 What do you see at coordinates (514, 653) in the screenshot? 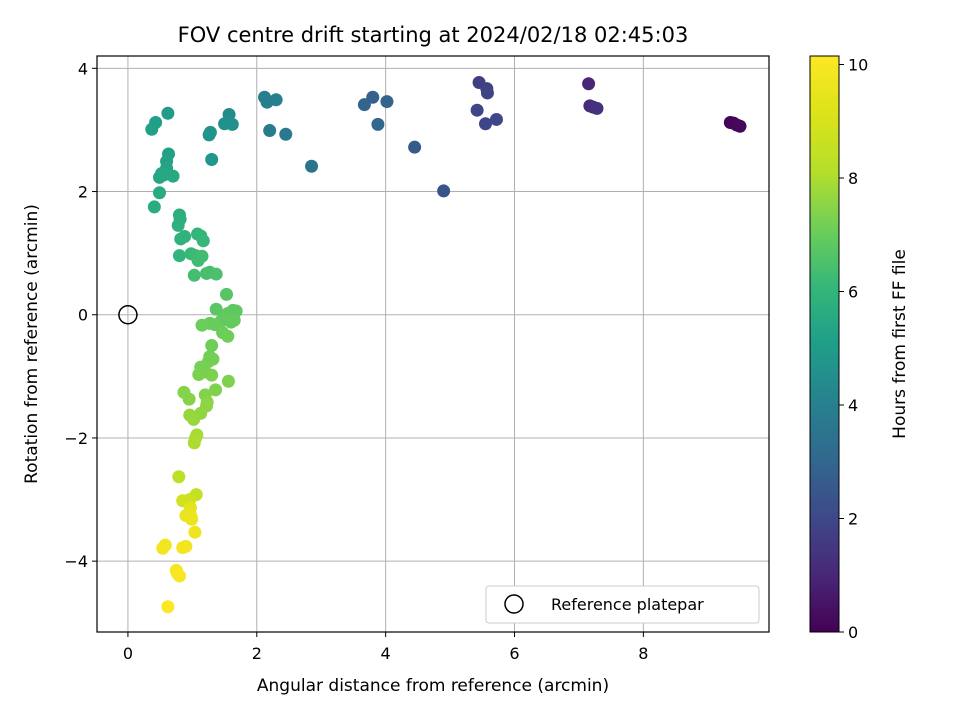
I see `x-tick-label: 6` at bounding box center [514, 653].